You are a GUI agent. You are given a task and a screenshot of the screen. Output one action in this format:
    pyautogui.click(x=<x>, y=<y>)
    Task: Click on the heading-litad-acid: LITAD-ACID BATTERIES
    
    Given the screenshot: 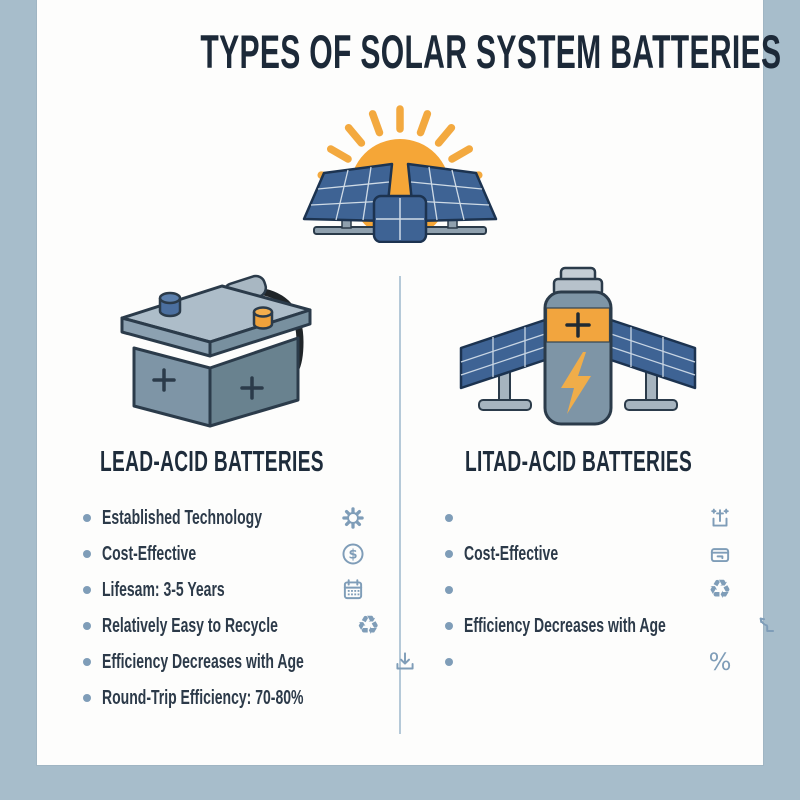 What is the action you would take?
    pyautogui.click(x=632, y=462)
    